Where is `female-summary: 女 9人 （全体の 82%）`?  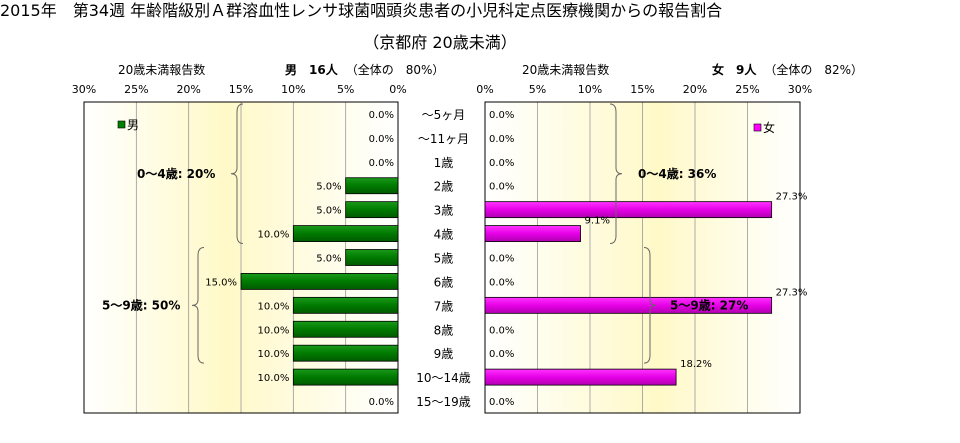 female-summary: 女 9人 （全体の 82%） is located at coordinates (787, 69).